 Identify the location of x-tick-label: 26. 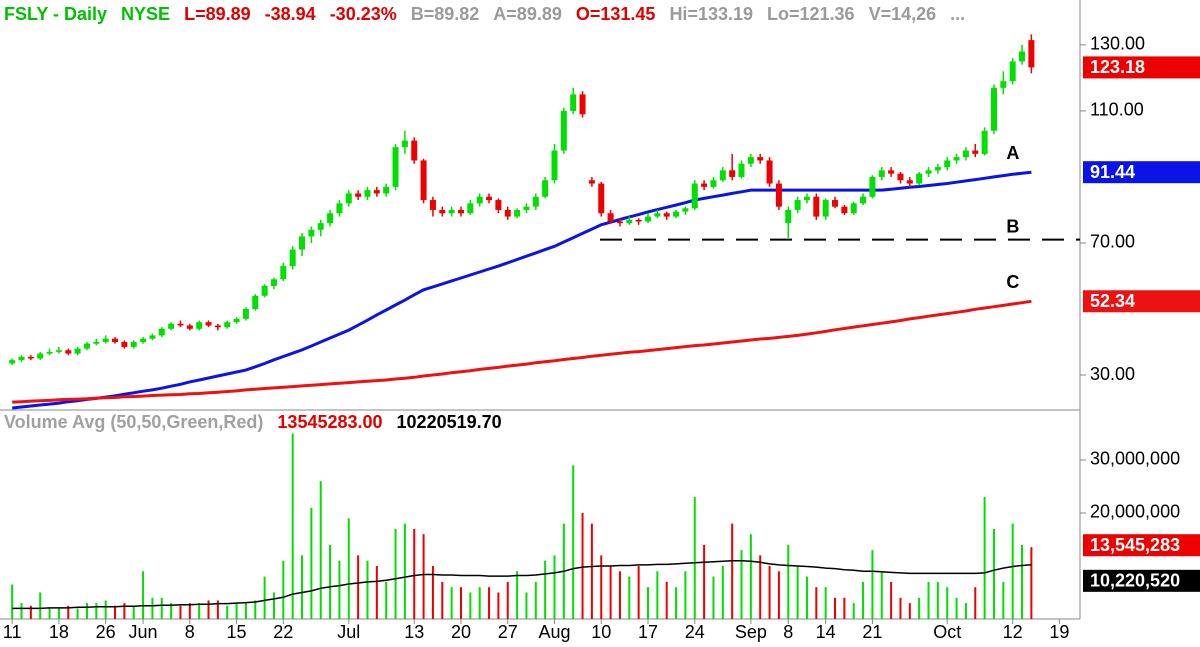
(106, 632).